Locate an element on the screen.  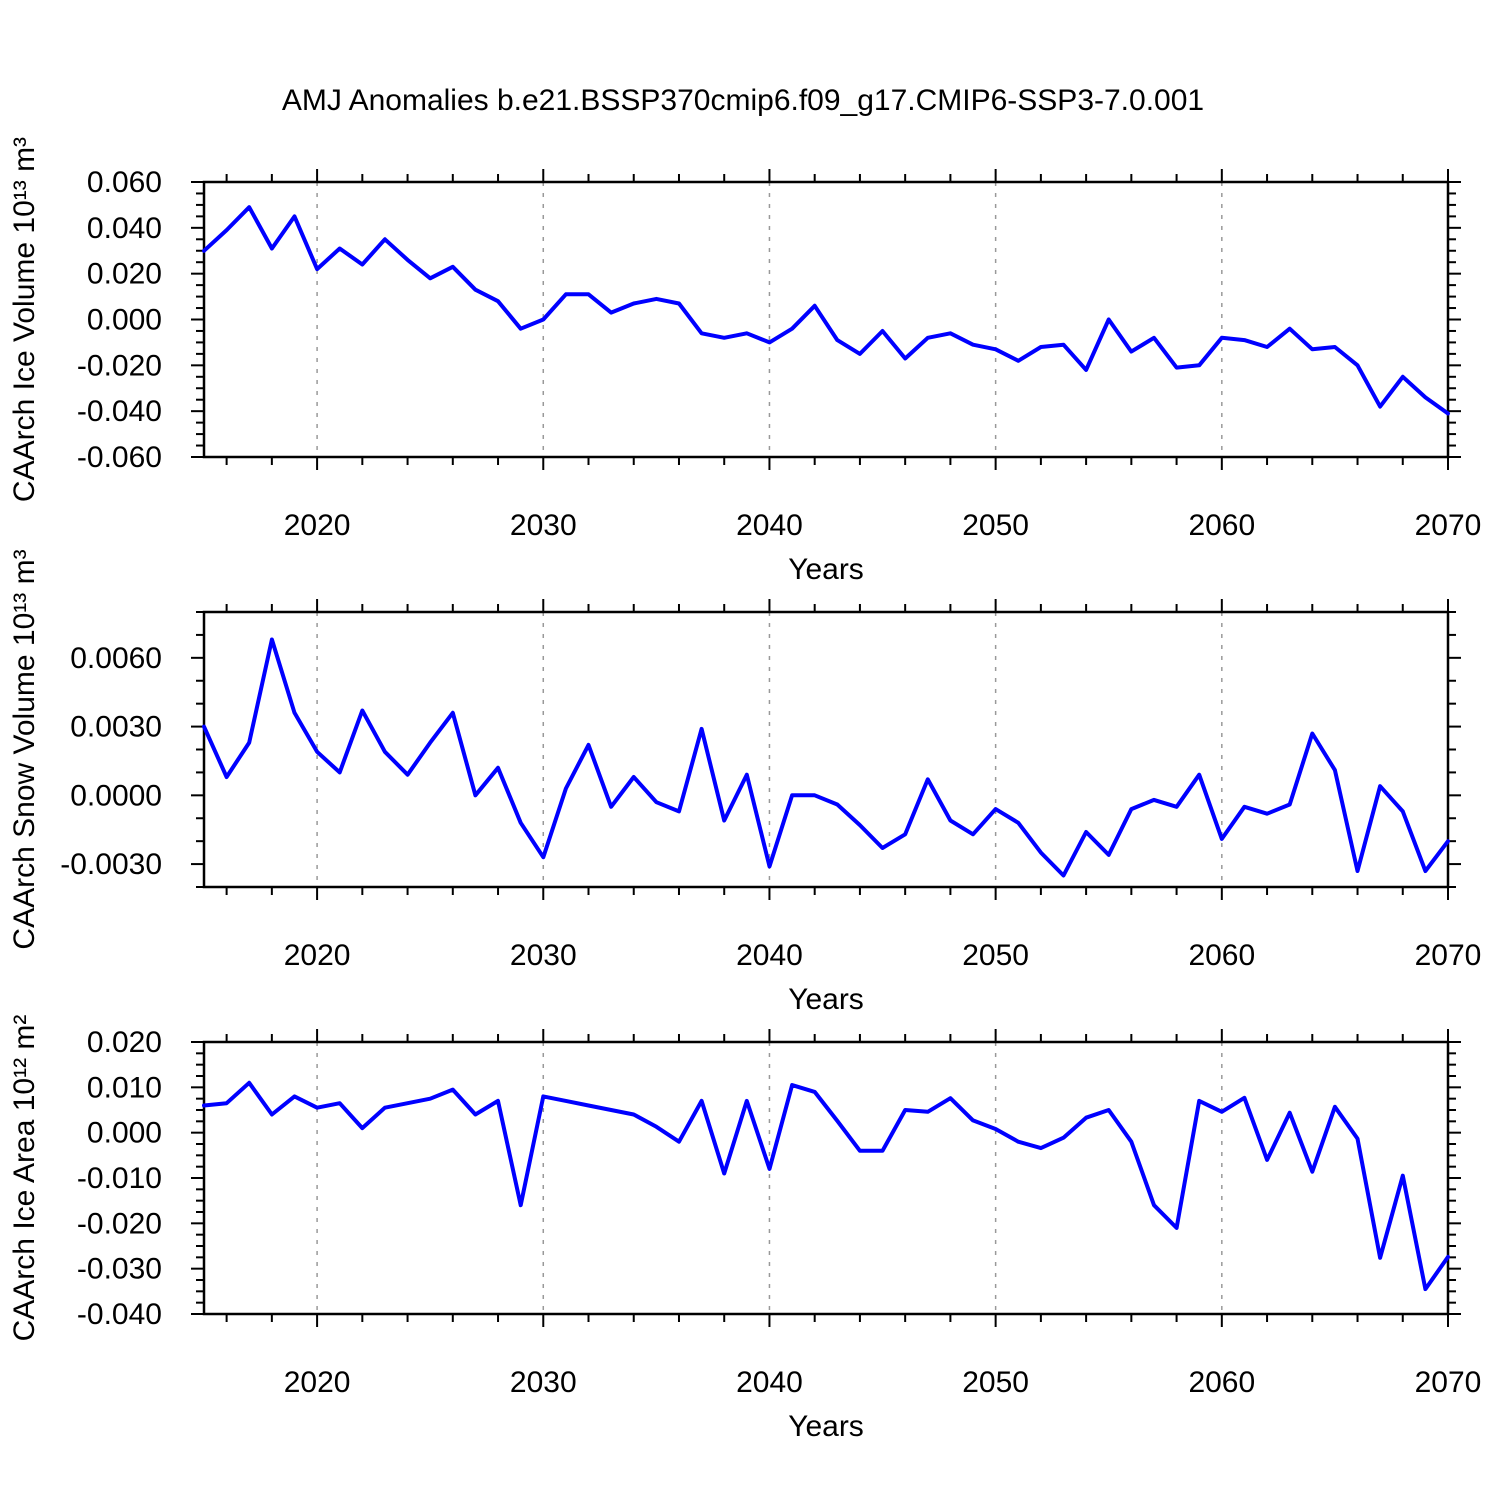
y-tick-label: 0.010 is located at coordinates (124, 1087).